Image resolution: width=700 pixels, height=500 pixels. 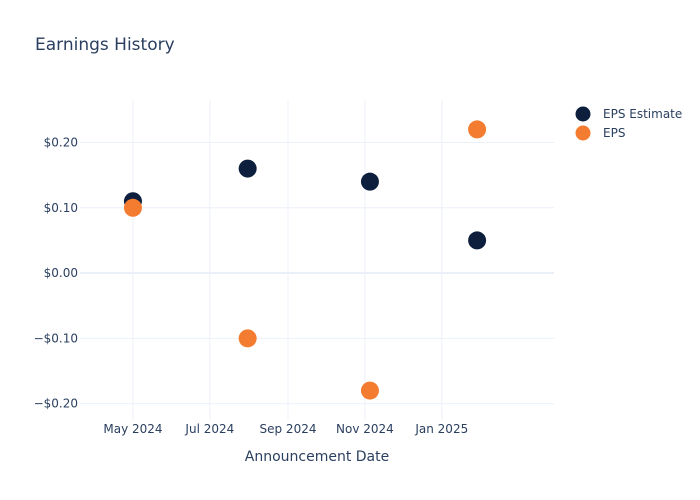 I want to click on chart-title: Earnings History, so click(x=105, y=45).